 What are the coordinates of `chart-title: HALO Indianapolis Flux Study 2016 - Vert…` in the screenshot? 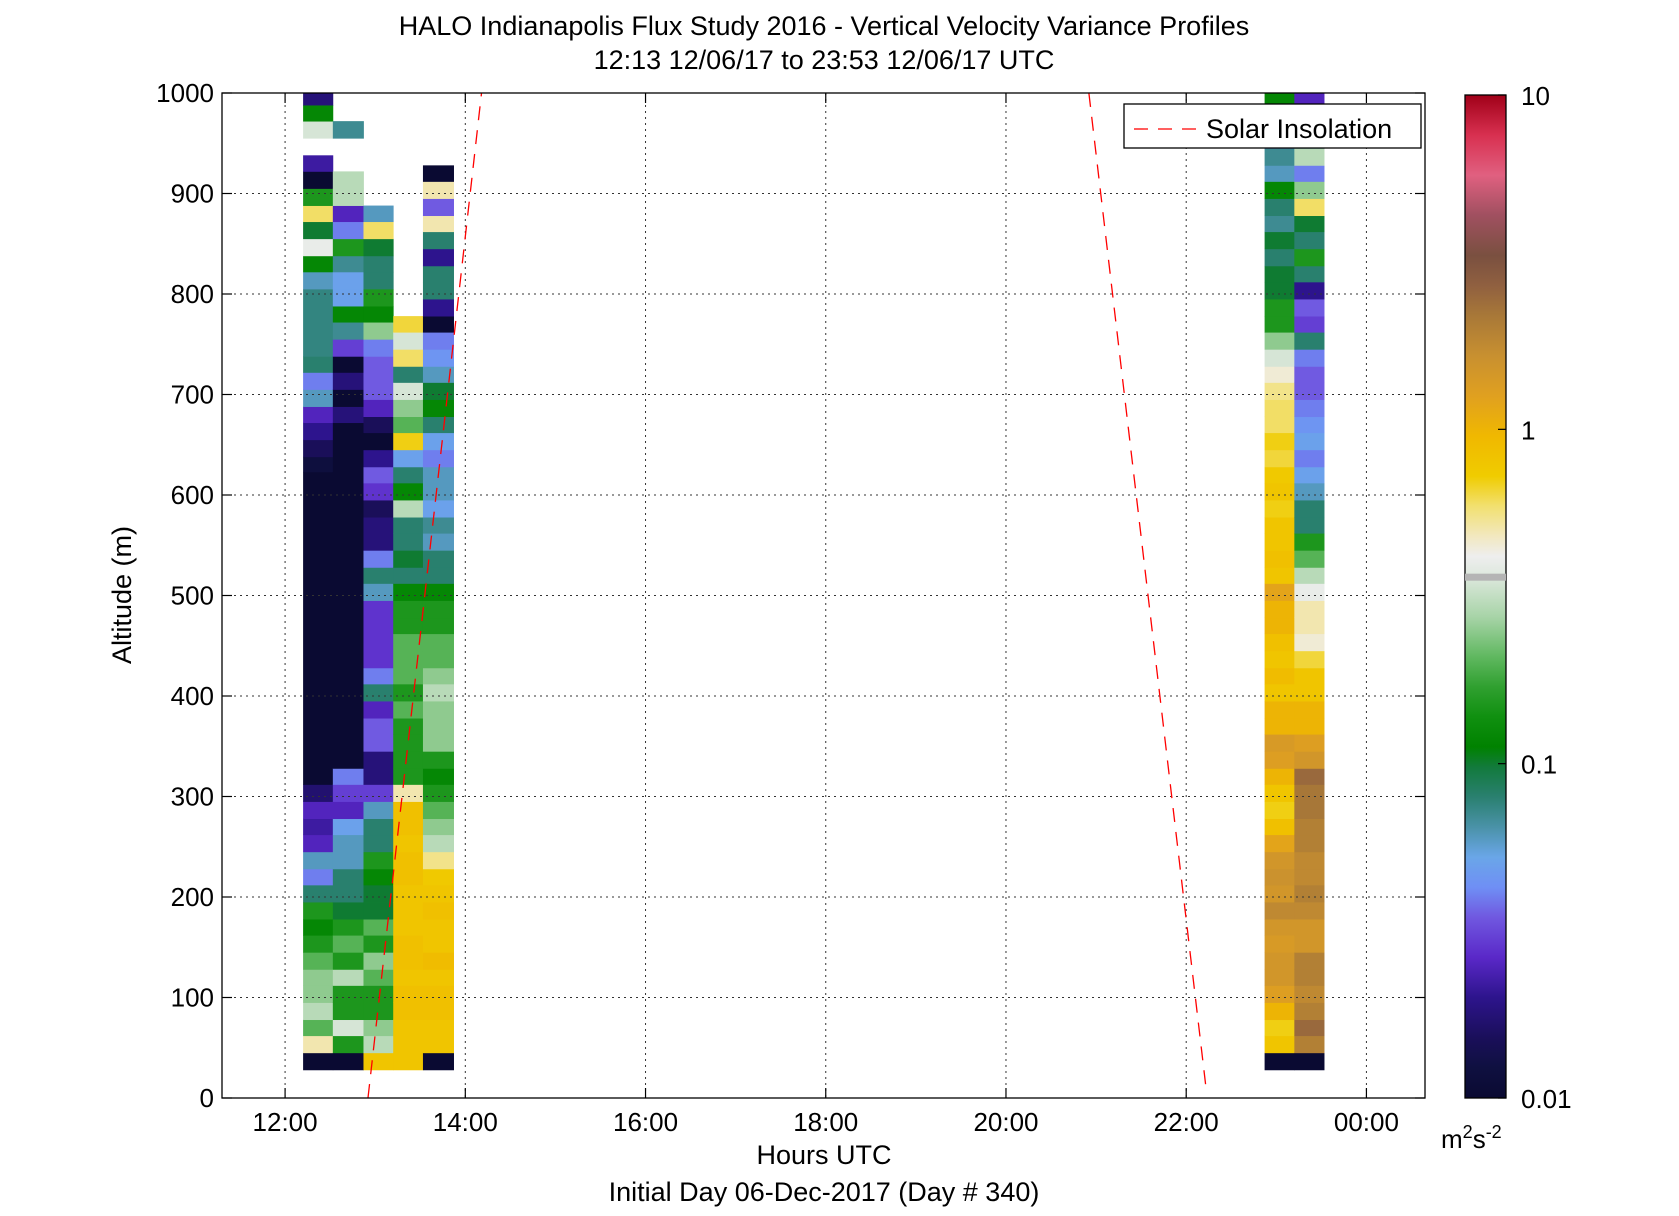 It's located at (824, 26).